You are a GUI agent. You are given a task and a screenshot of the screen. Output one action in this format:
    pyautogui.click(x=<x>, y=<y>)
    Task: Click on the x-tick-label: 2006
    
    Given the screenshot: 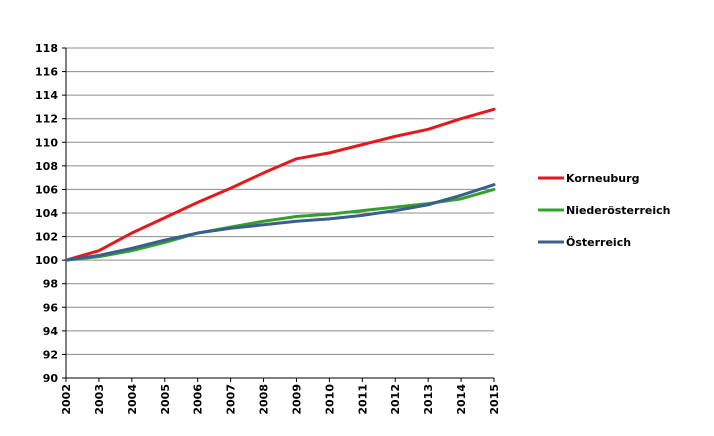 What is the action you would take?
    pyautogui.click(x=198, y=399)
    